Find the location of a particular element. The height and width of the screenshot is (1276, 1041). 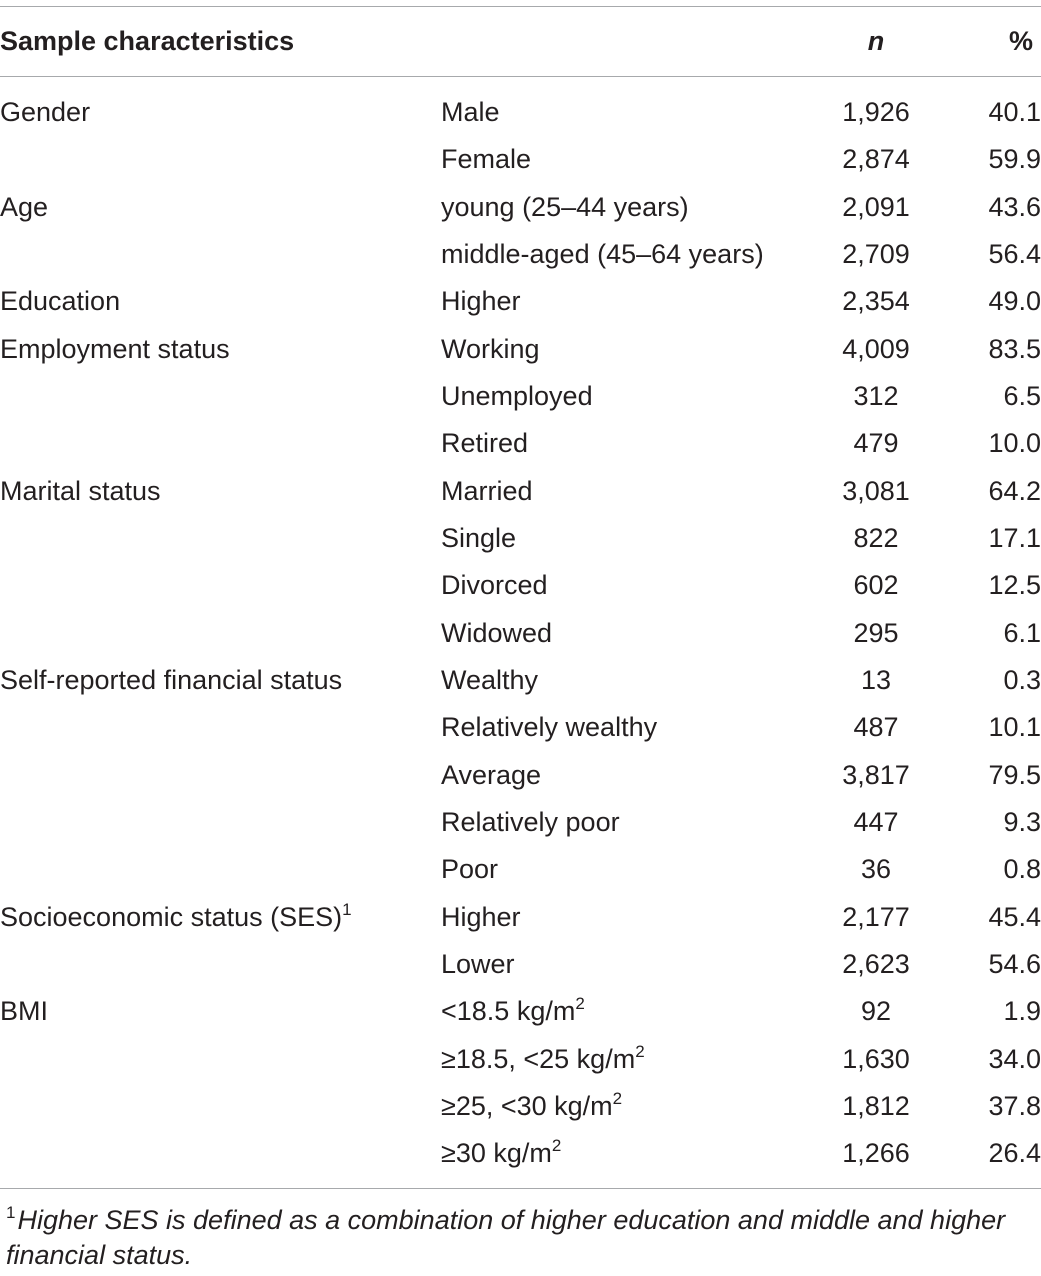

level-cell: Poor is located at coordinates (628, 869).